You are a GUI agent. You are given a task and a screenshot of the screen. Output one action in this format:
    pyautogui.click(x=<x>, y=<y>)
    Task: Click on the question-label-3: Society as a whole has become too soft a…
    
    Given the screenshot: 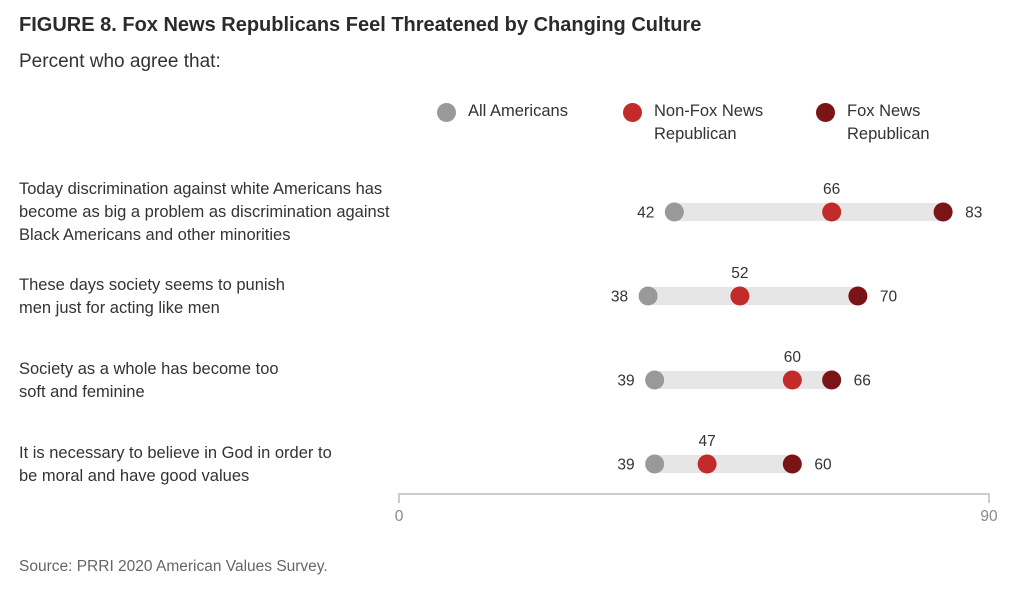 What is the action you would take?
    pyautogui.click(x=149, y=380)
    